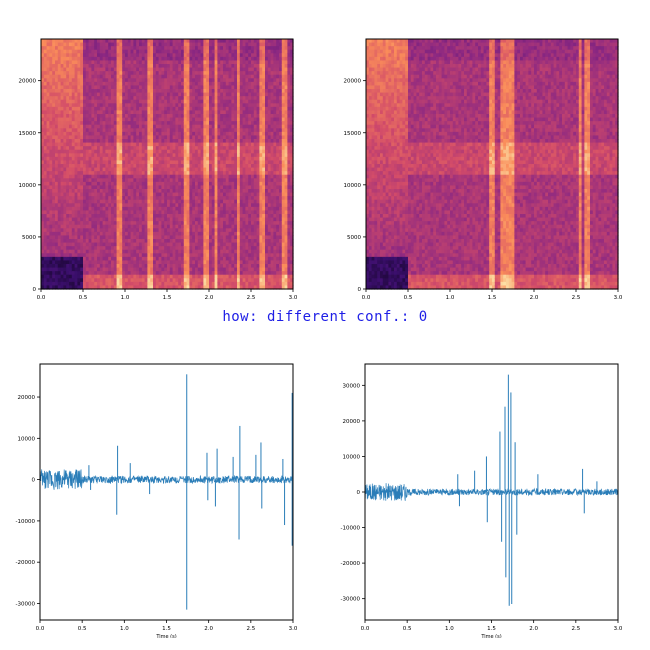 Image resolution: width=650 pixels, height=650 pixels. Describe the element at coordinates (29, 238) in the screenshot. I see `spec-left-ytick-label: 5000` at that location.